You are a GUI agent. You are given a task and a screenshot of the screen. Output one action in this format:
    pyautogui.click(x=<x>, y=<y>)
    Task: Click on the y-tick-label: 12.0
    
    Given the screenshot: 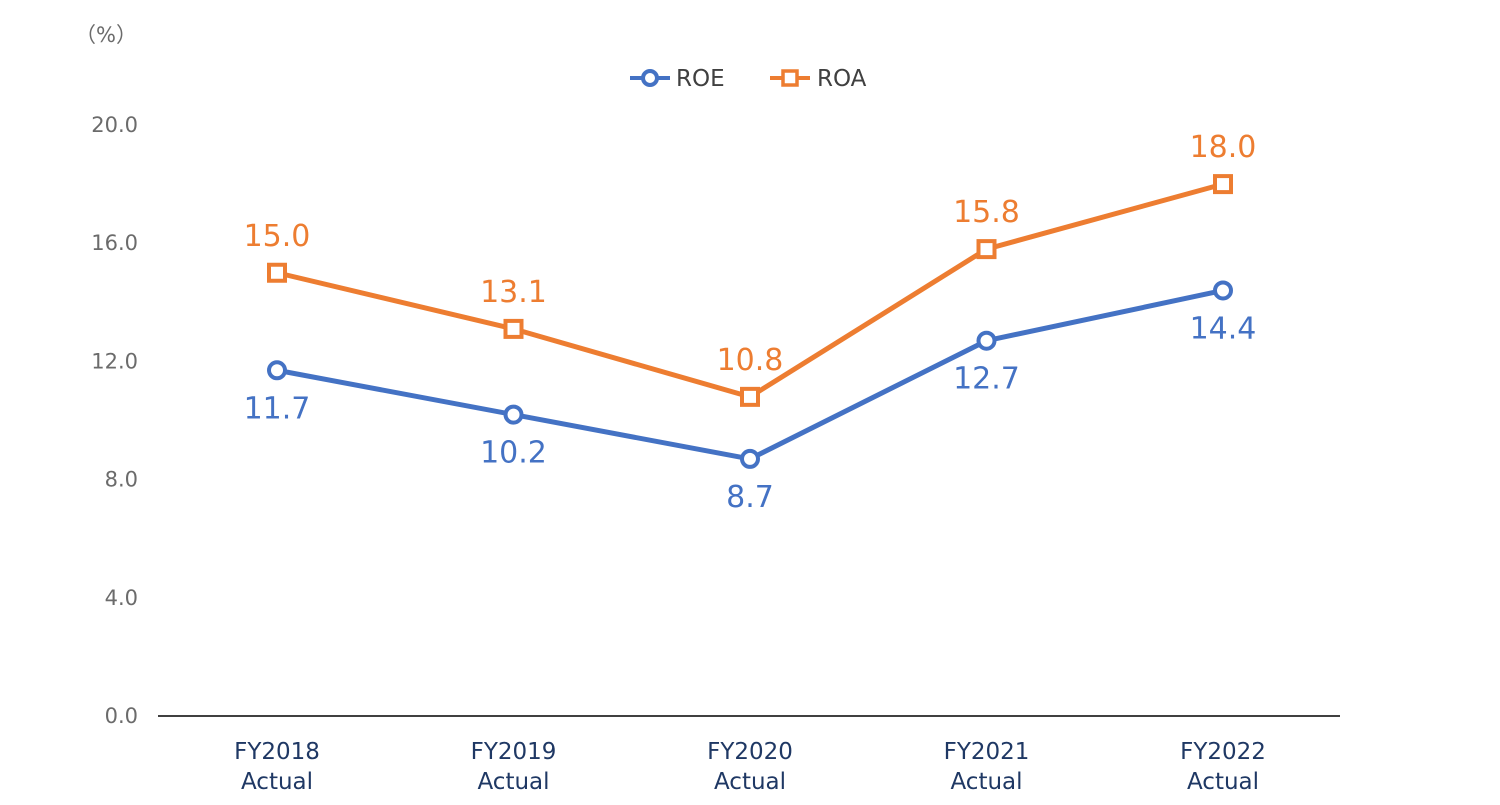 What is the action you would take?
    pyautogui.click(x=114, y=361)
    